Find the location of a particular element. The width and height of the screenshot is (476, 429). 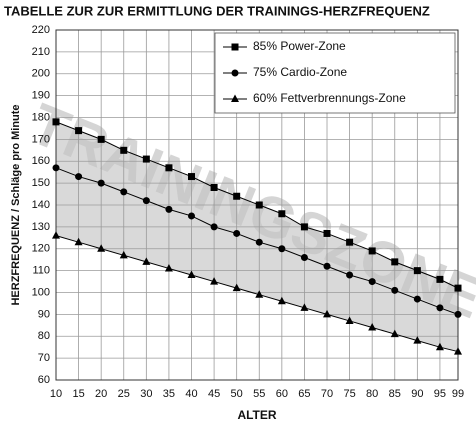

x-tick-label: 10 is located at coordinates (56, 394).